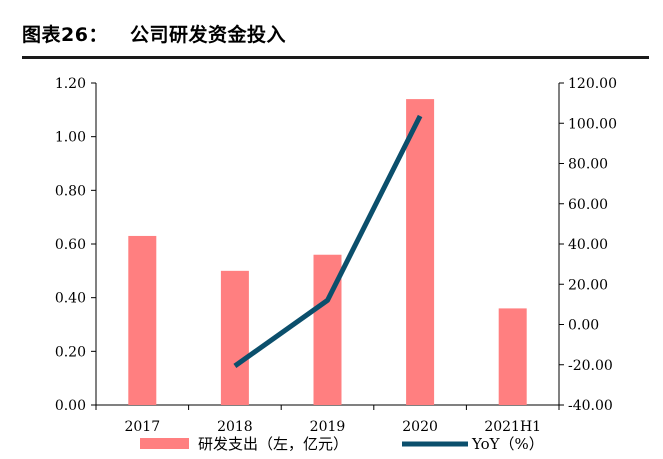 The height and width of the screenshot is (459, 663). I want to click on bar-2020, so click(420, 252).